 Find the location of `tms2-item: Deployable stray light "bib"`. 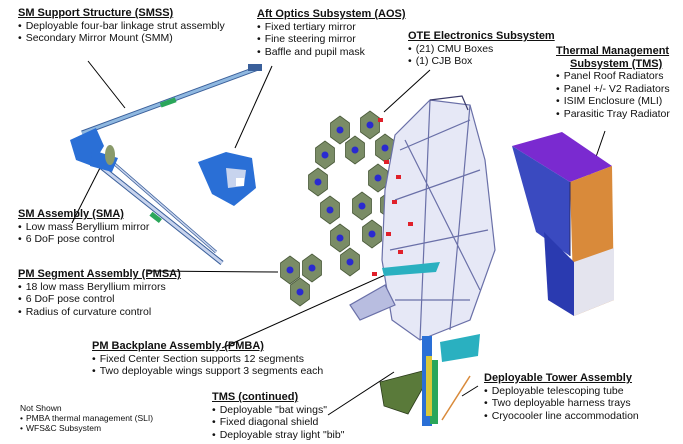

tms2-item: Deployable stray light "bib" is located at coordinates (278, 435).